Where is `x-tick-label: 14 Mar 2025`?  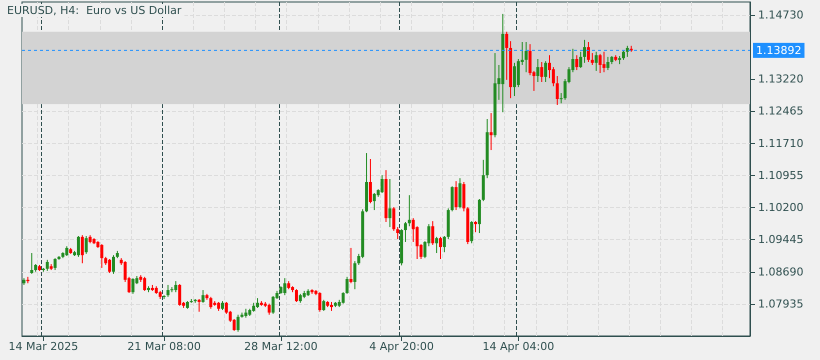
x-tick-label: 14 Mar 2025 is located at coordinates (43, 346).